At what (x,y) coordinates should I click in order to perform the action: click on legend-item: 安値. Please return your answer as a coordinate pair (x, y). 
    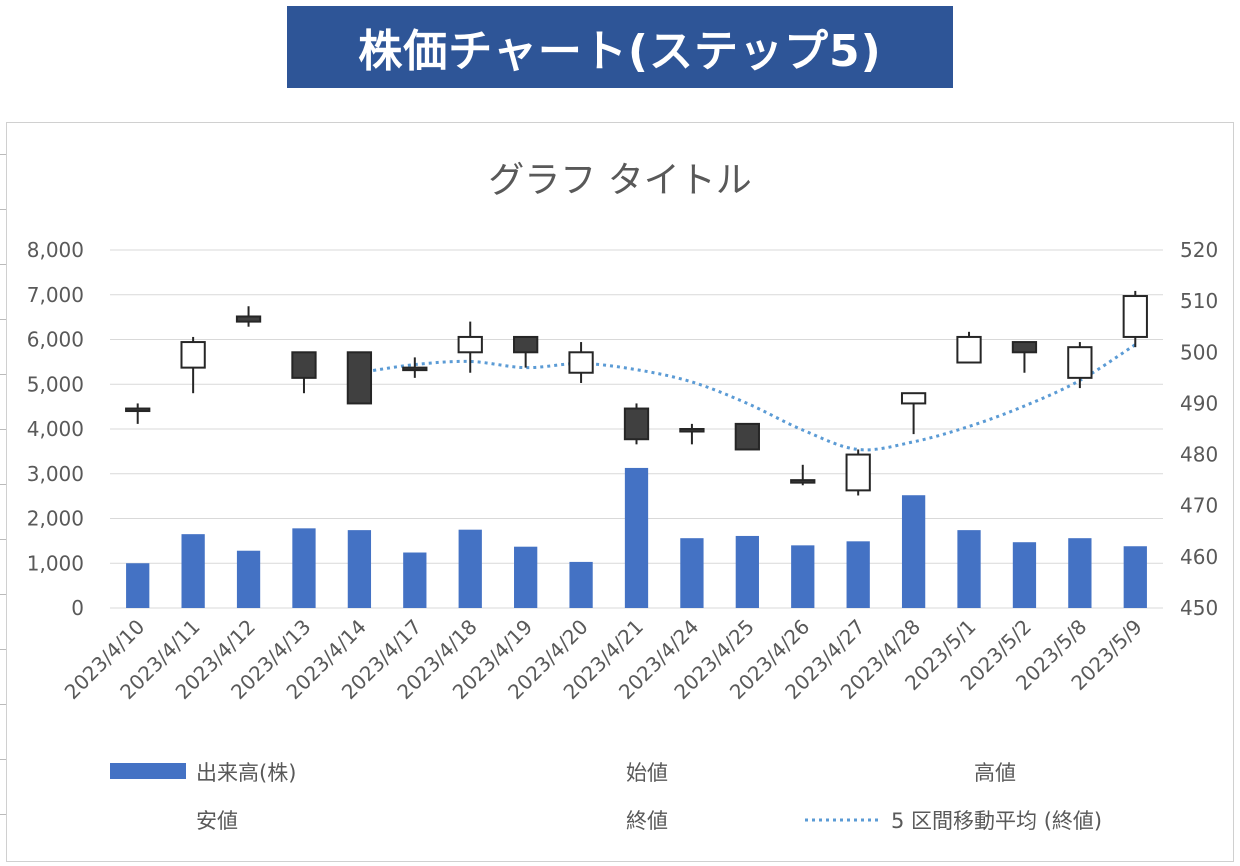
    Looking at the image, I should click on (217, 821).